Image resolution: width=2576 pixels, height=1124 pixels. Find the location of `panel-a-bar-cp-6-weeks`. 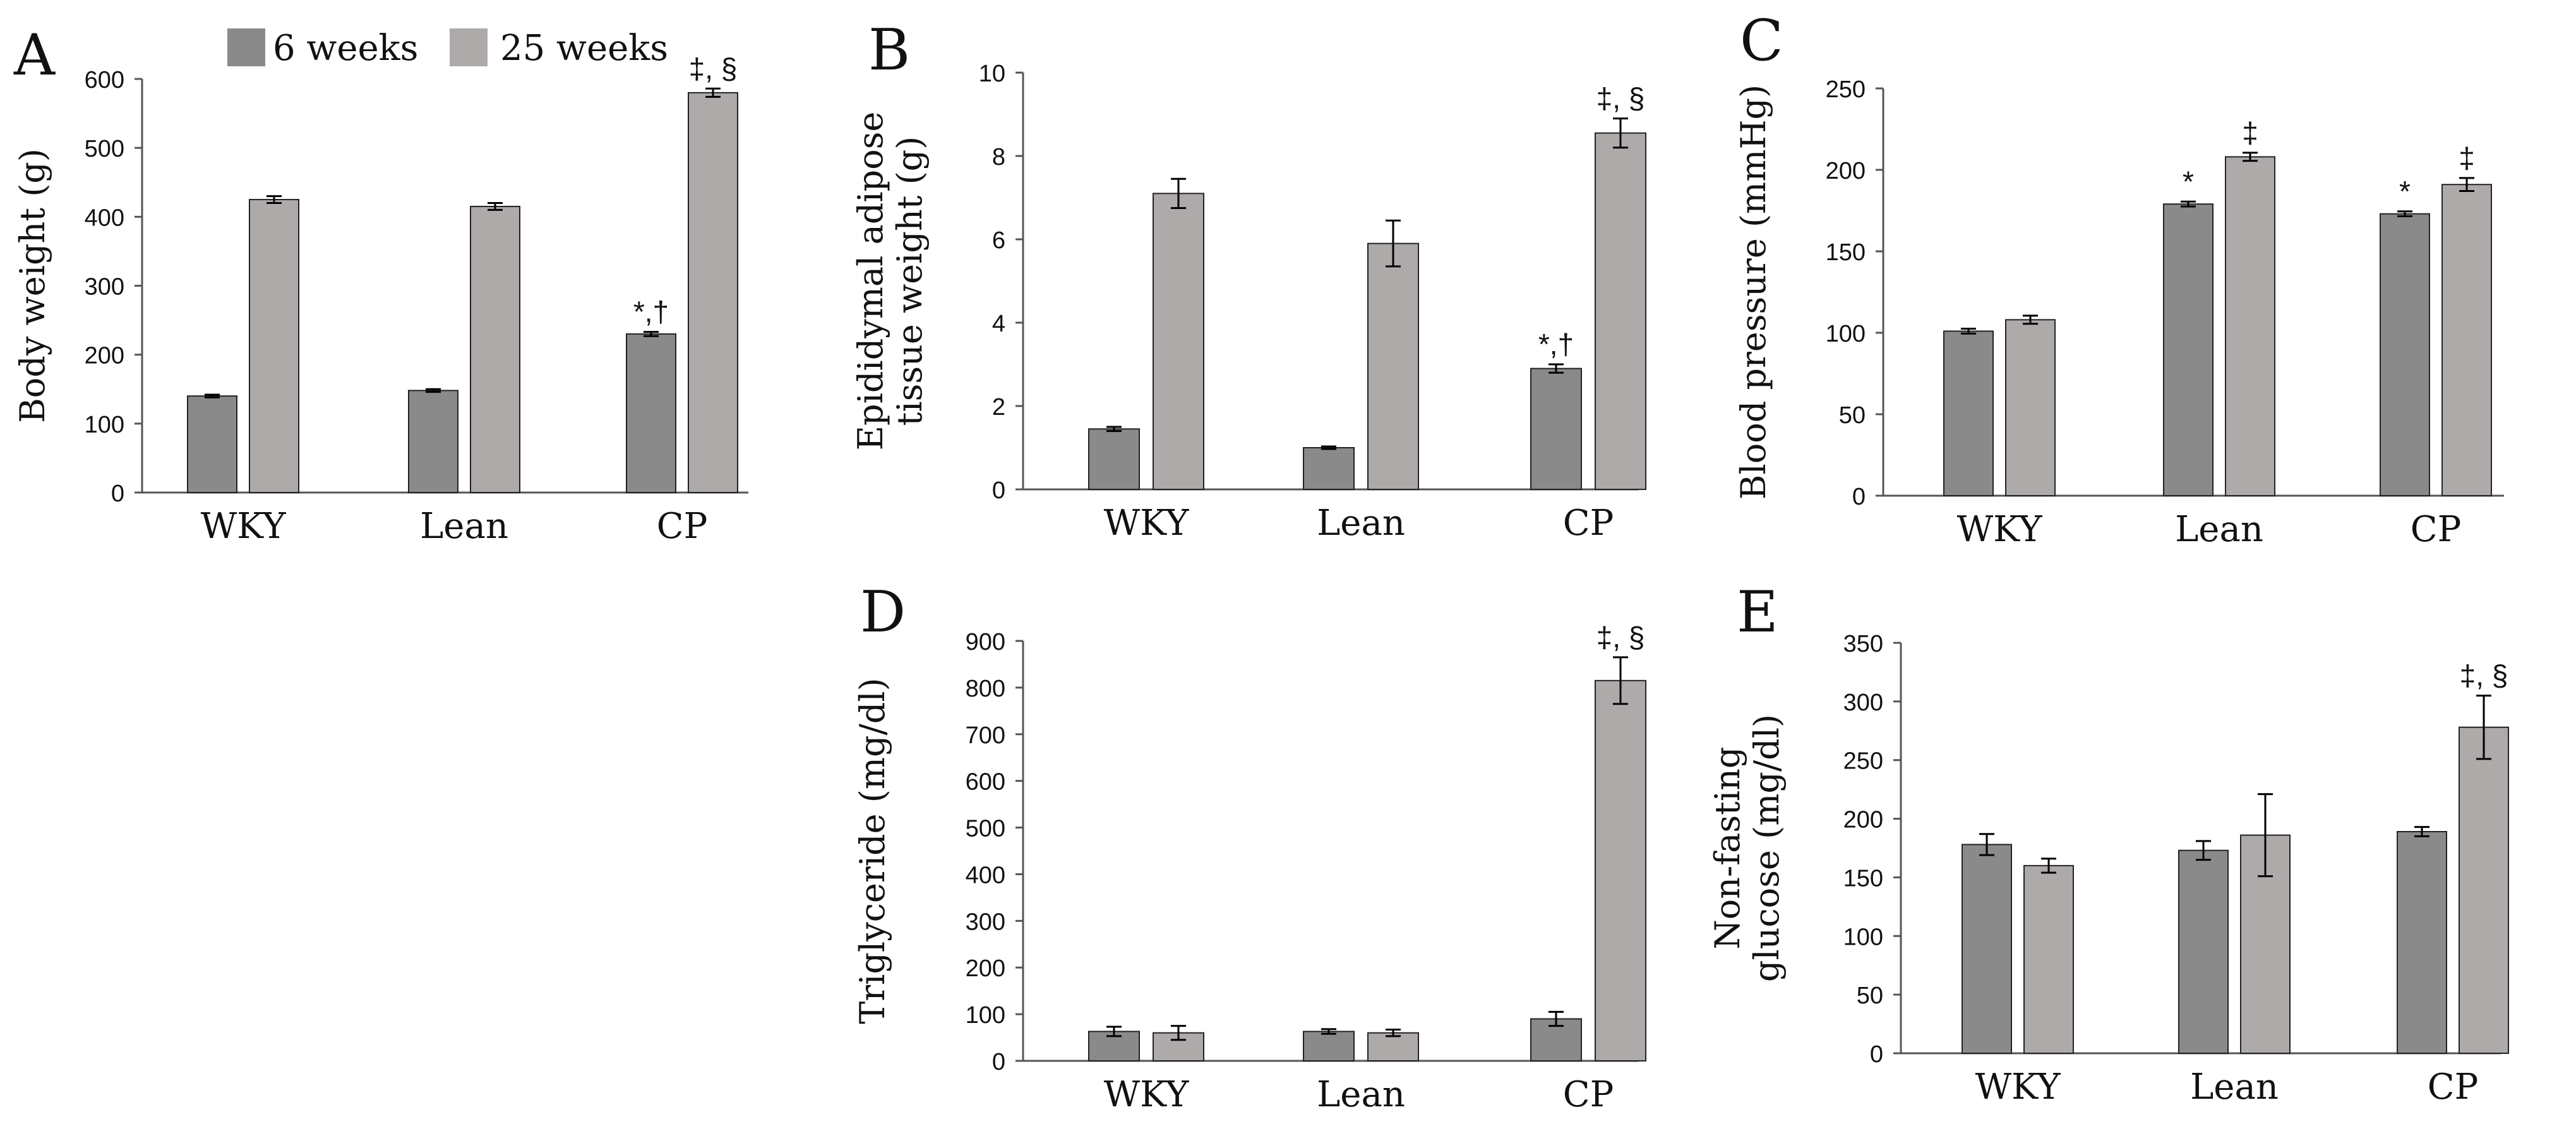

panel-a-bar-cp-6-weeks is located at coordinates (651, 413).